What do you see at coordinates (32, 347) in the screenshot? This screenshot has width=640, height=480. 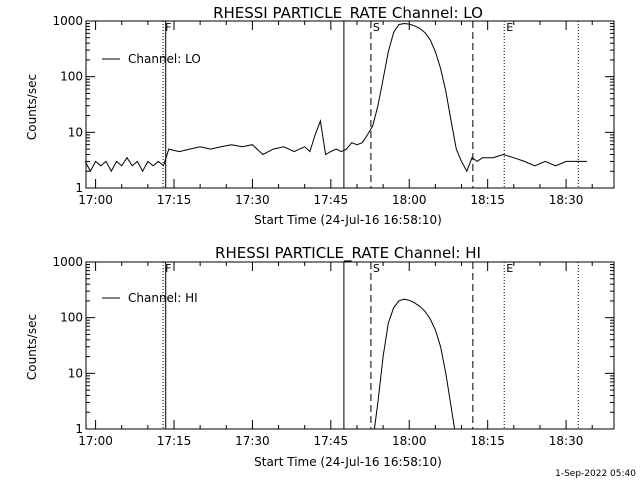 I see `y-axis-label-hi: Counts/sec` at bounding box center [32, 347].